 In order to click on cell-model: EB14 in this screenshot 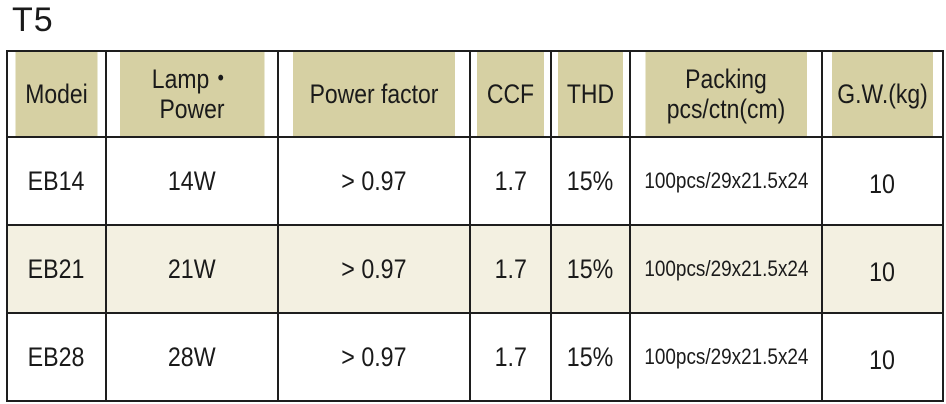, I will do `click(56, 181)`.